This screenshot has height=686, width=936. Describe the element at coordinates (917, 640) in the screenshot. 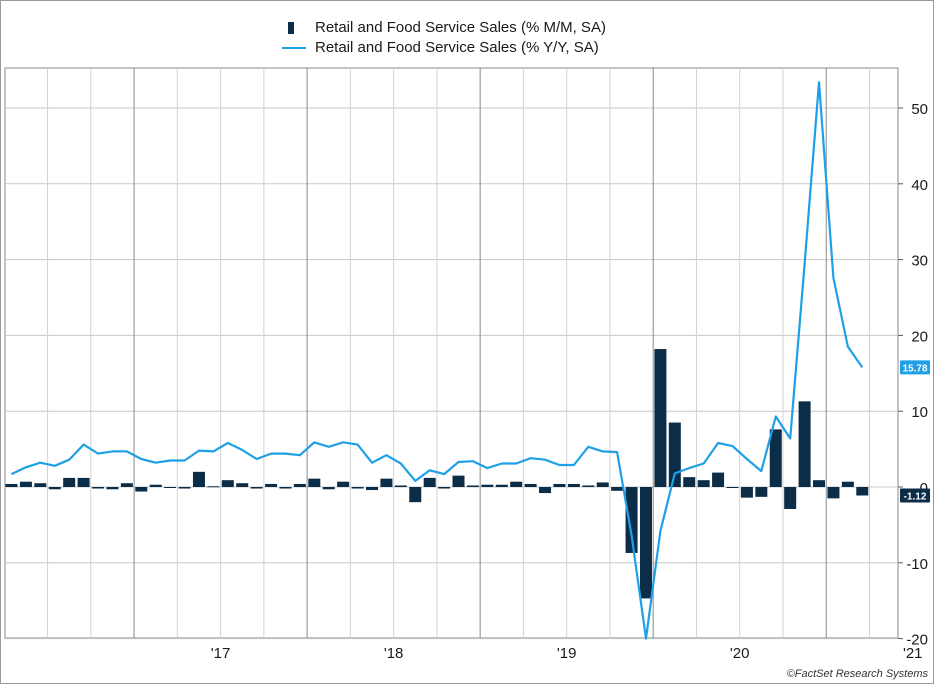

I see `y-tick-label: -20` at that location.